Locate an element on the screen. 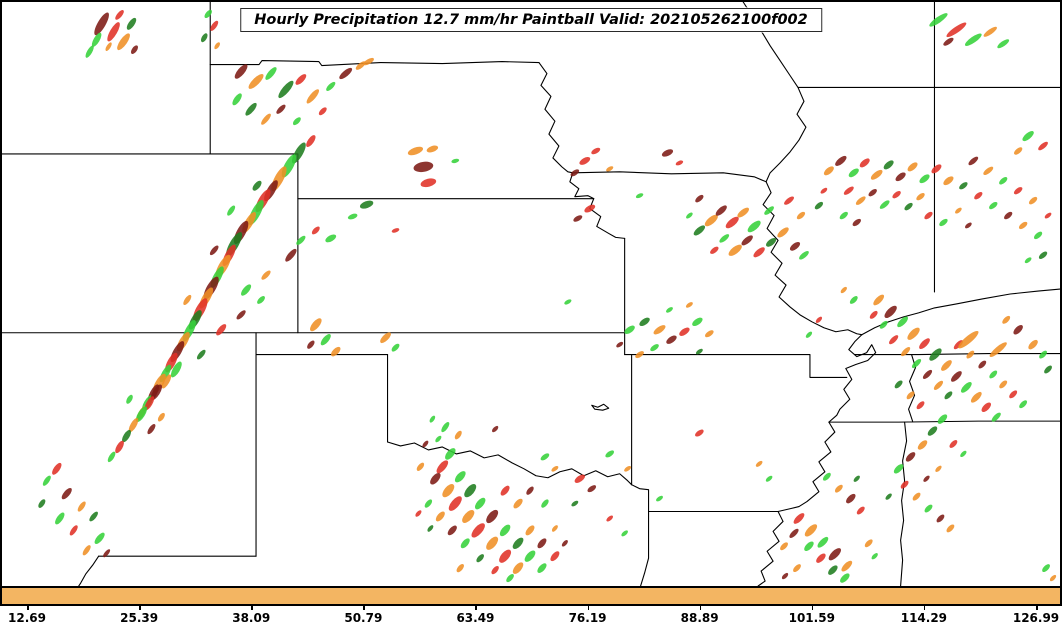 This screenshot has height=633, width=1062. colorbar-tick-label: 38.09 is located at coordinates (251, 618).